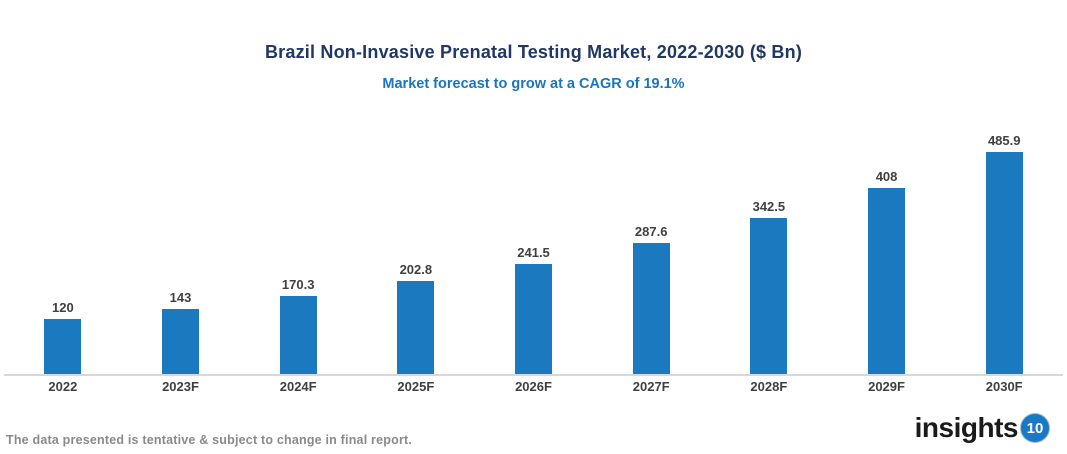 This screenshot has height=454, width=1067. Describe the element at coordinates (298, 285) in the screenshot. I see `bar-value-label: 170.3` at that location.